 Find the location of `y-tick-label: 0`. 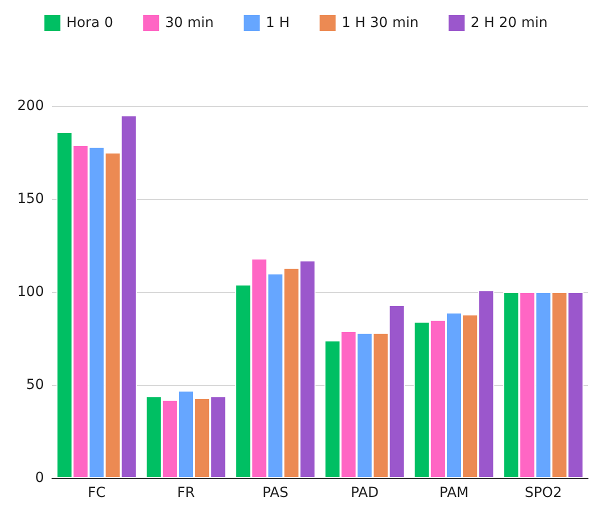

y-tick-label: 0 is located at coordinates (39, 478).